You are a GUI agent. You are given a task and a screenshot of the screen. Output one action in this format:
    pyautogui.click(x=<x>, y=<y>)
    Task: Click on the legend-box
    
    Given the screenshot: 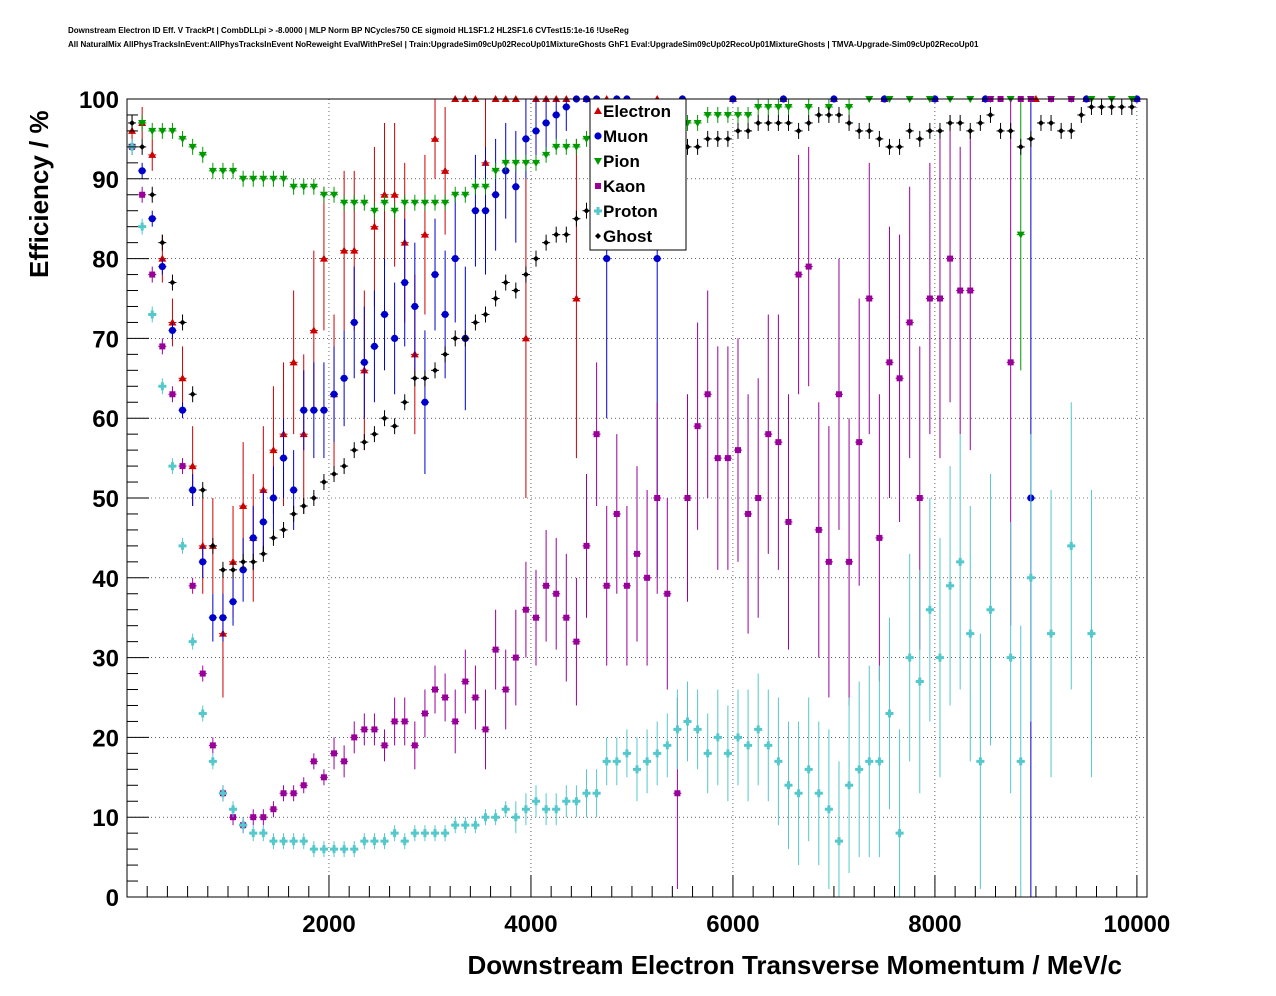 What is the action you would take?
    pyautogui.click(x=638, y=174)
    